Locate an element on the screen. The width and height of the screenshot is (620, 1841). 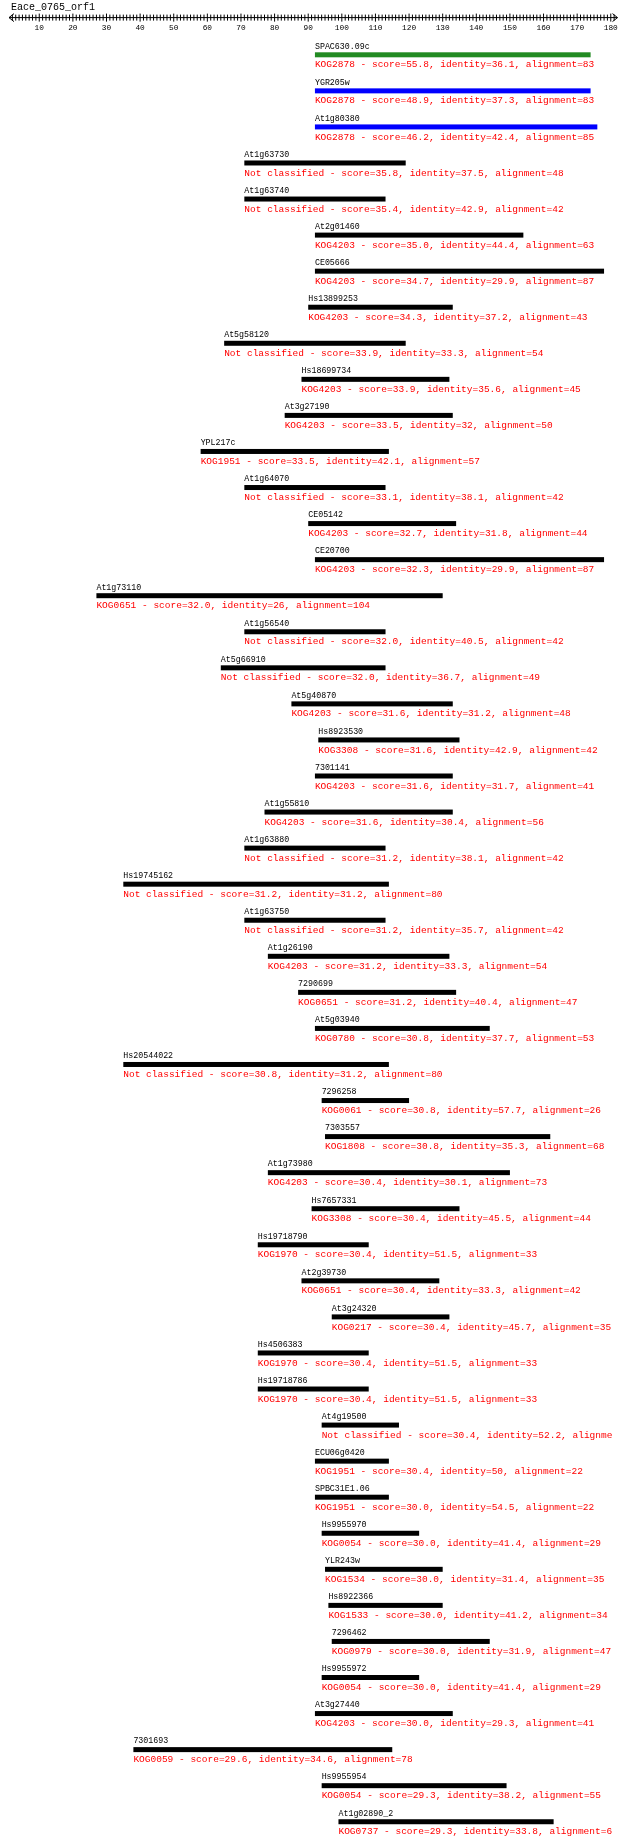
annotation: KOG0651 - score=32.0, identity=26, alignment=104 is located at coordinates (233, 606).